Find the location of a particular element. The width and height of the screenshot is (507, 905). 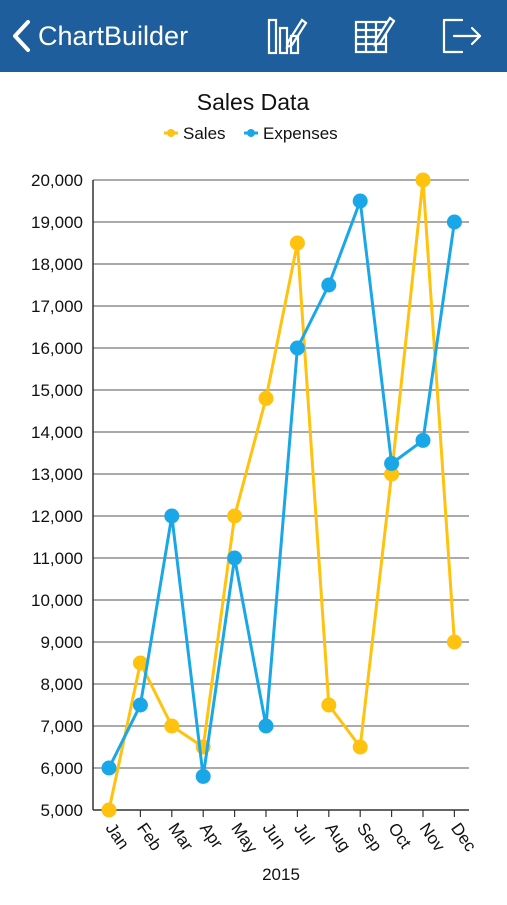

legend-item-expenses: Expenses is located at coordinates (291, 133).